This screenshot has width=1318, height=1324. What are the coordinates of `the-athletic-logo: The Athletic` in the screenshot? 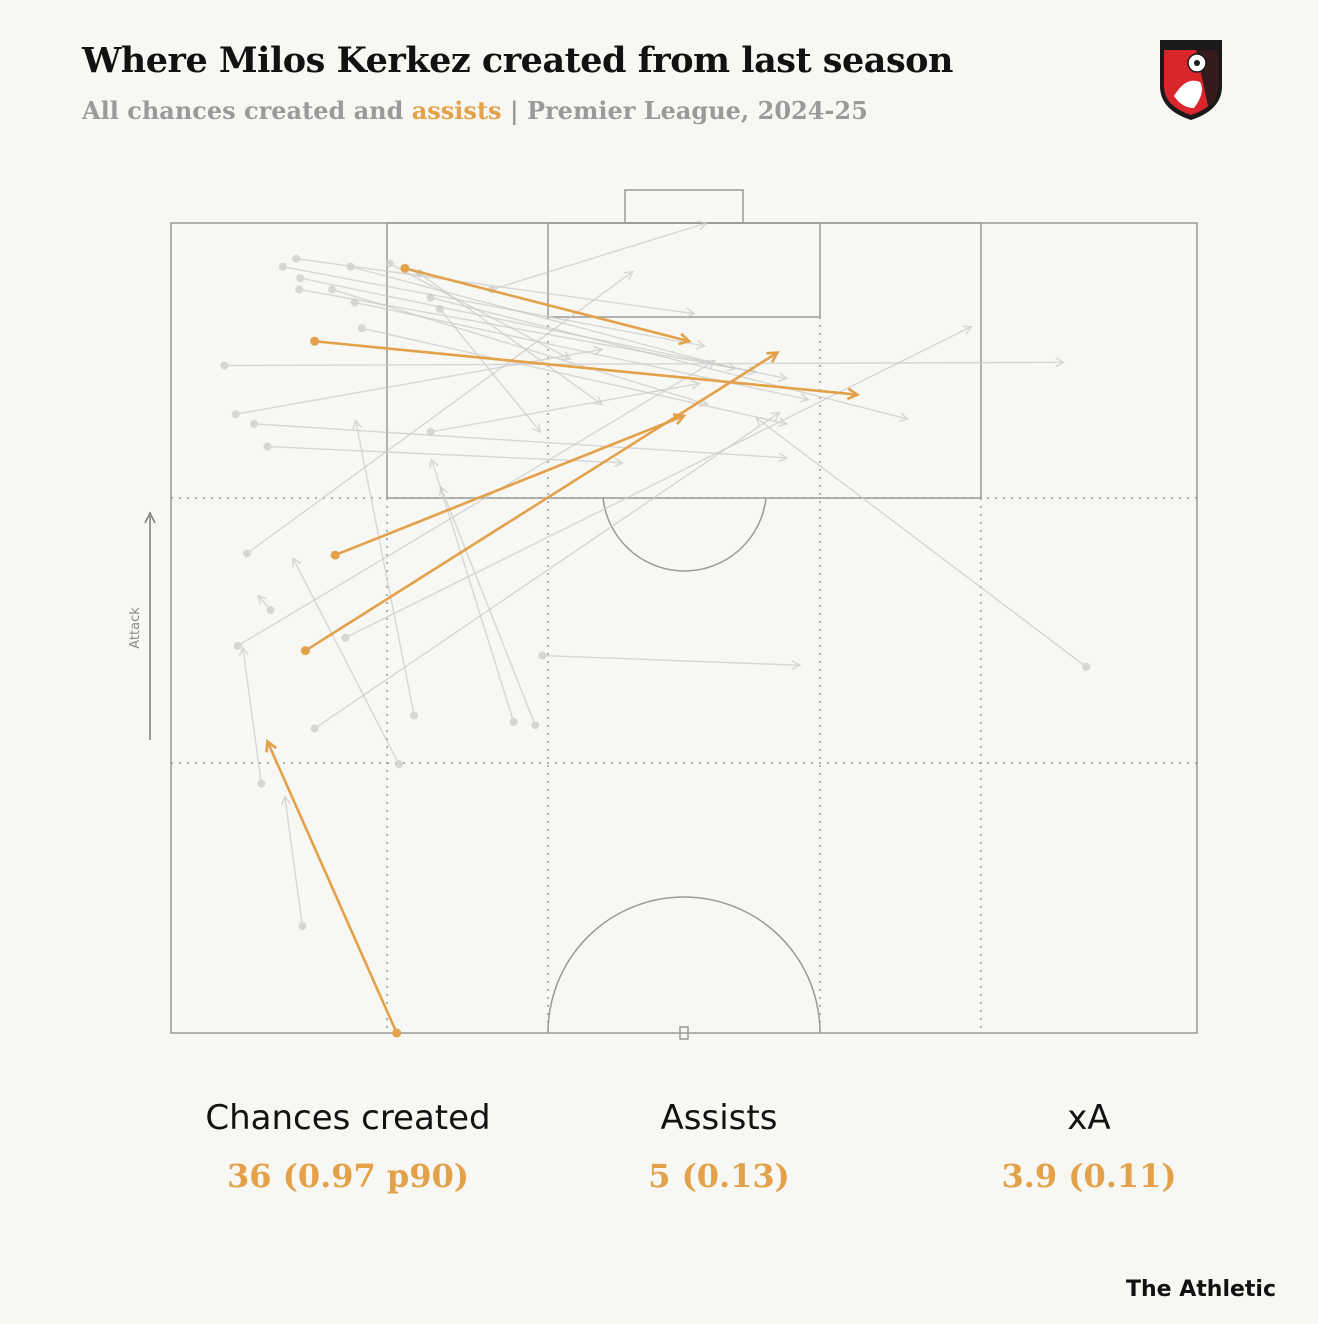 It's located at (1200, 1289).